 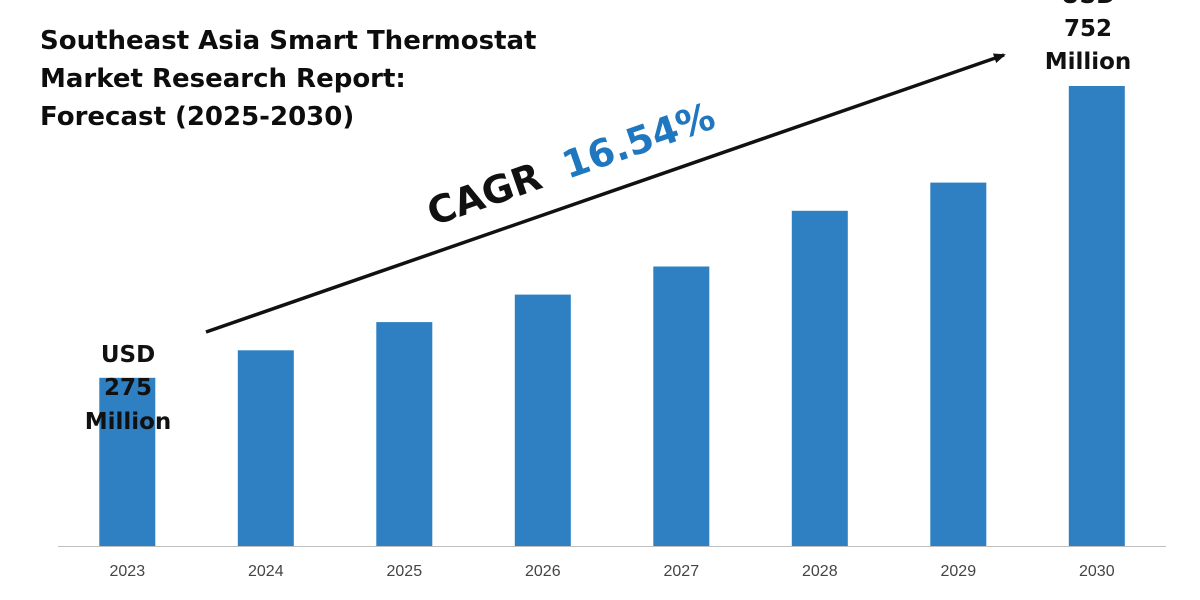 What do you see at coordinates (288, 41) in the screenshot?
I see `title-line-1: Southeast Asia Smart Thermostat` at bounding box center [288, 41].